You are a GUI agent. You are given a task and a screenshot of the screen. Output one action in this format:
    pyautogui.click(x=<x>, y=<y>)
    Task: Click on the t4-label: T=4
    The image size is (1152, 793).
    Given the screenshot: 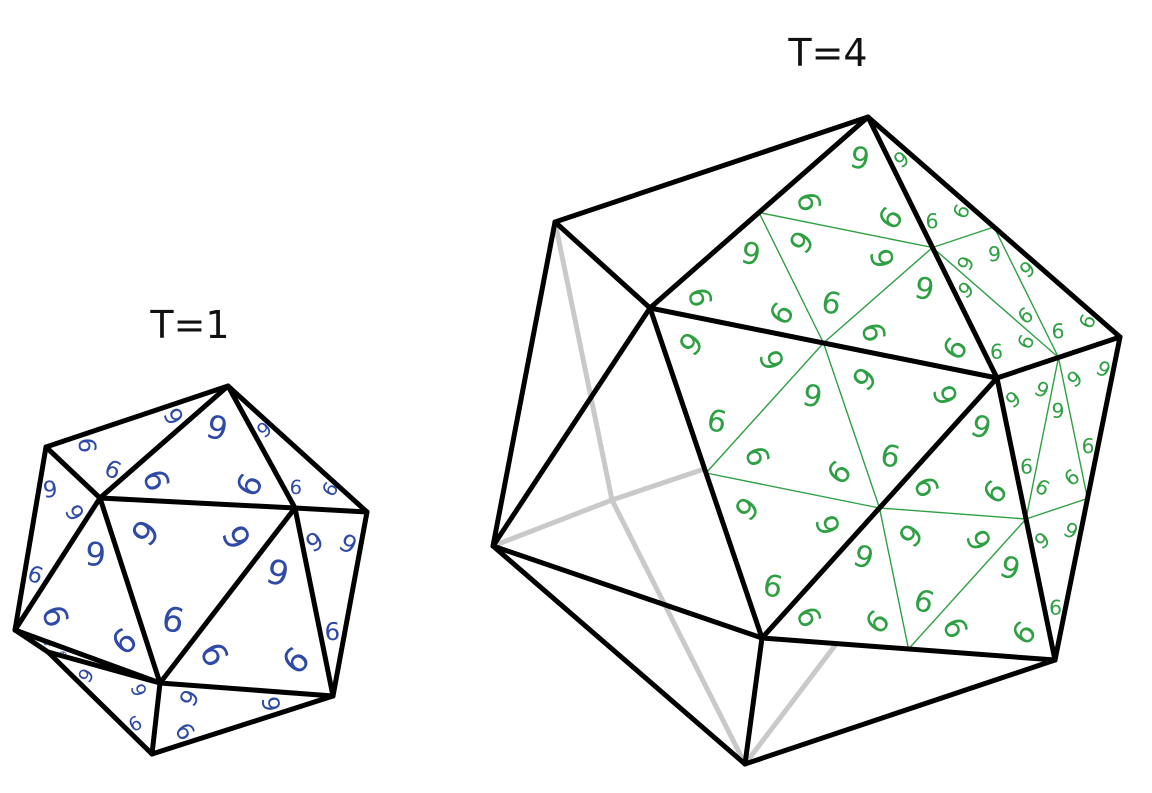 What is the action you would take?
    pyautogui.click(x=827, y=53)
    